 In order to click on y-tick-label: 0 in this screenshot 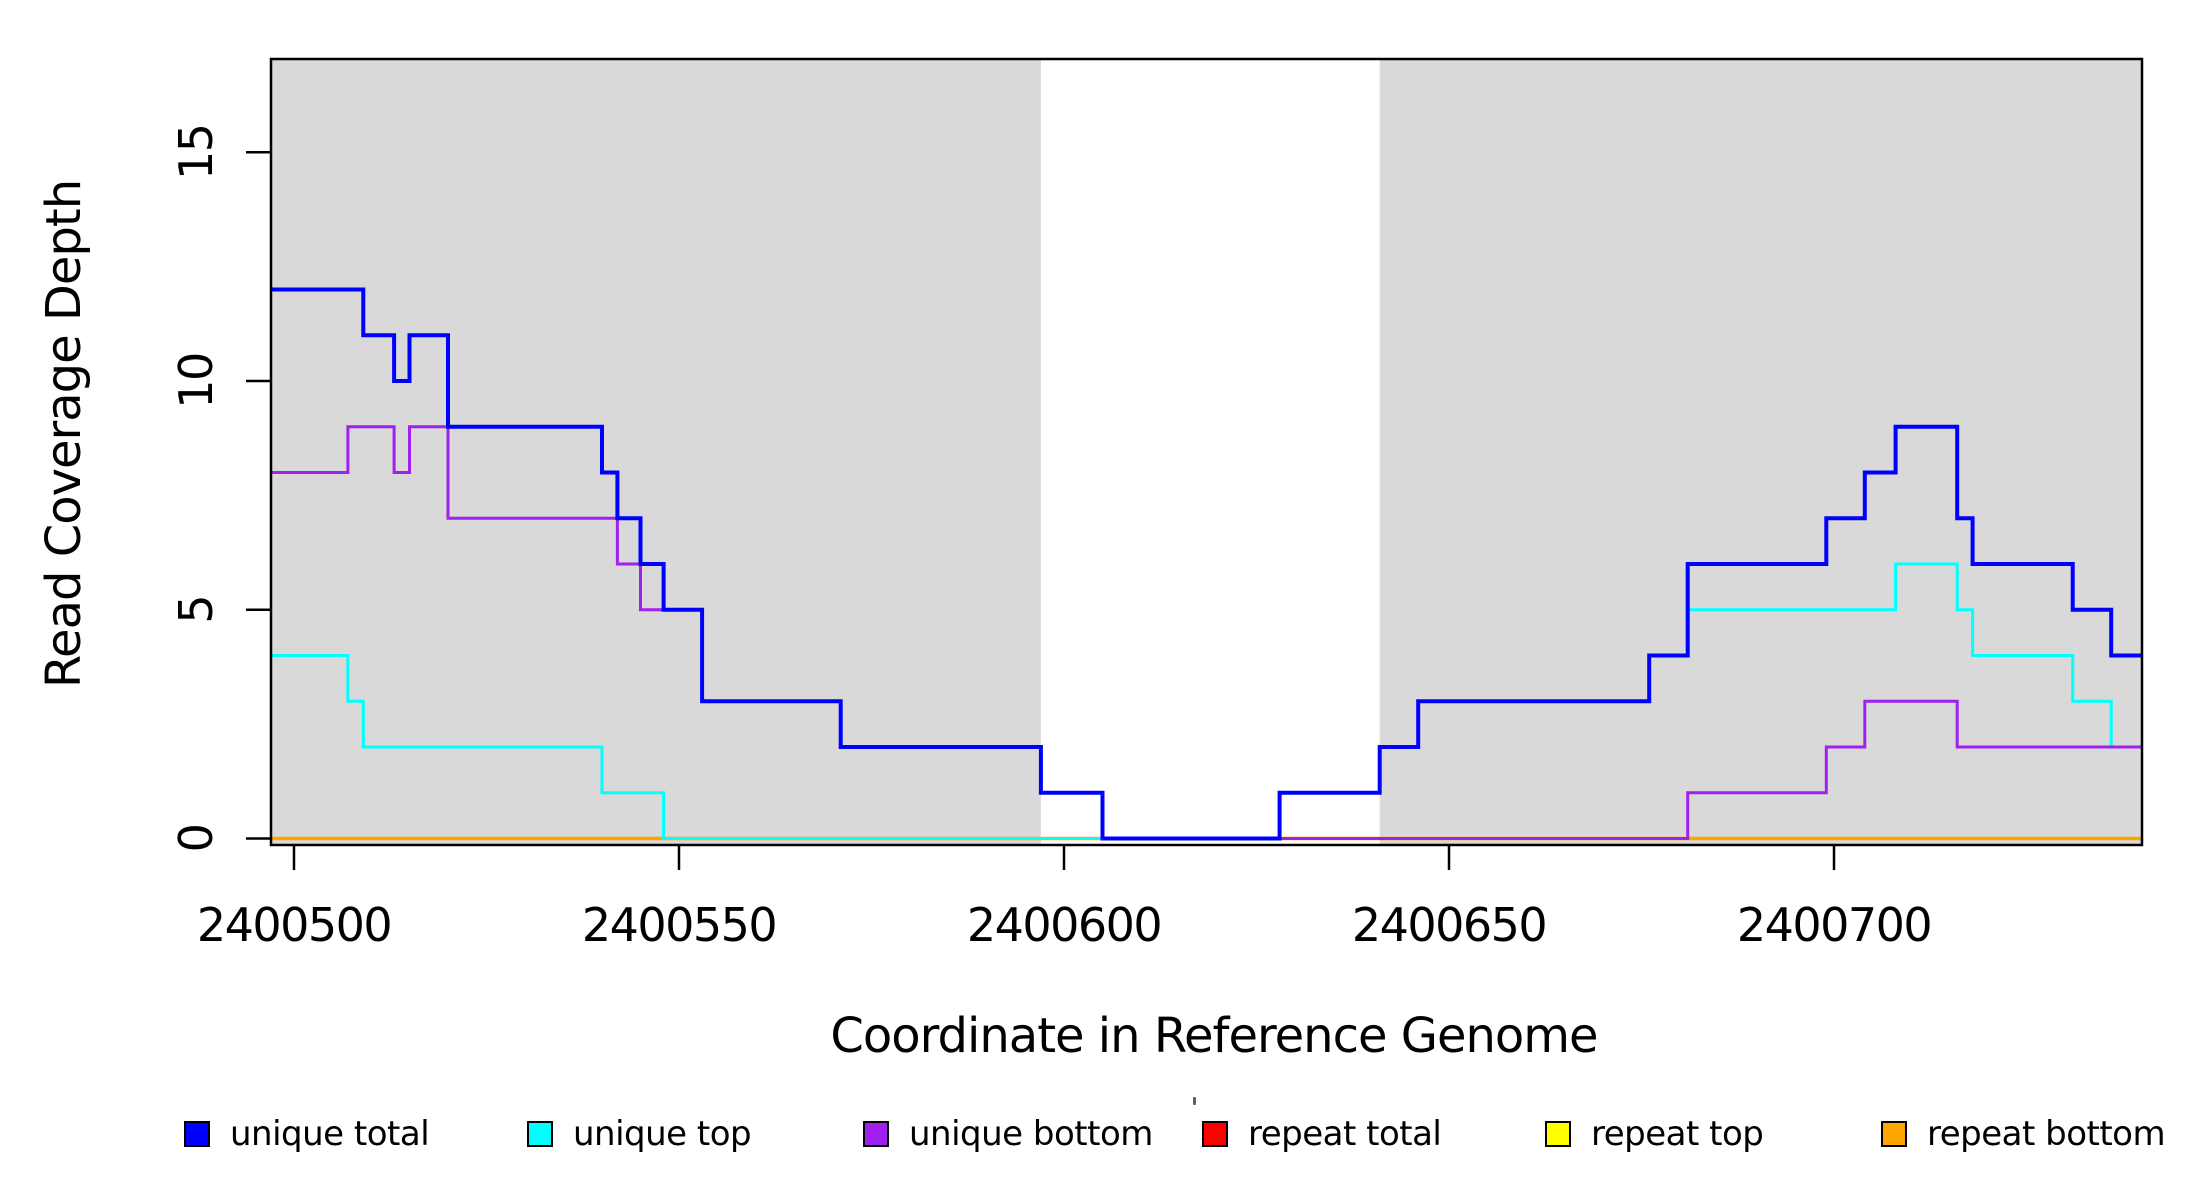, I will do `click(196, 839)`.